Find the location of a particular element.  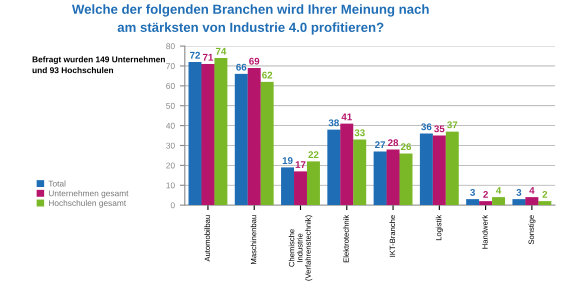

legend-label: Unternehmen gesamt is located at coordinates (88, 194).